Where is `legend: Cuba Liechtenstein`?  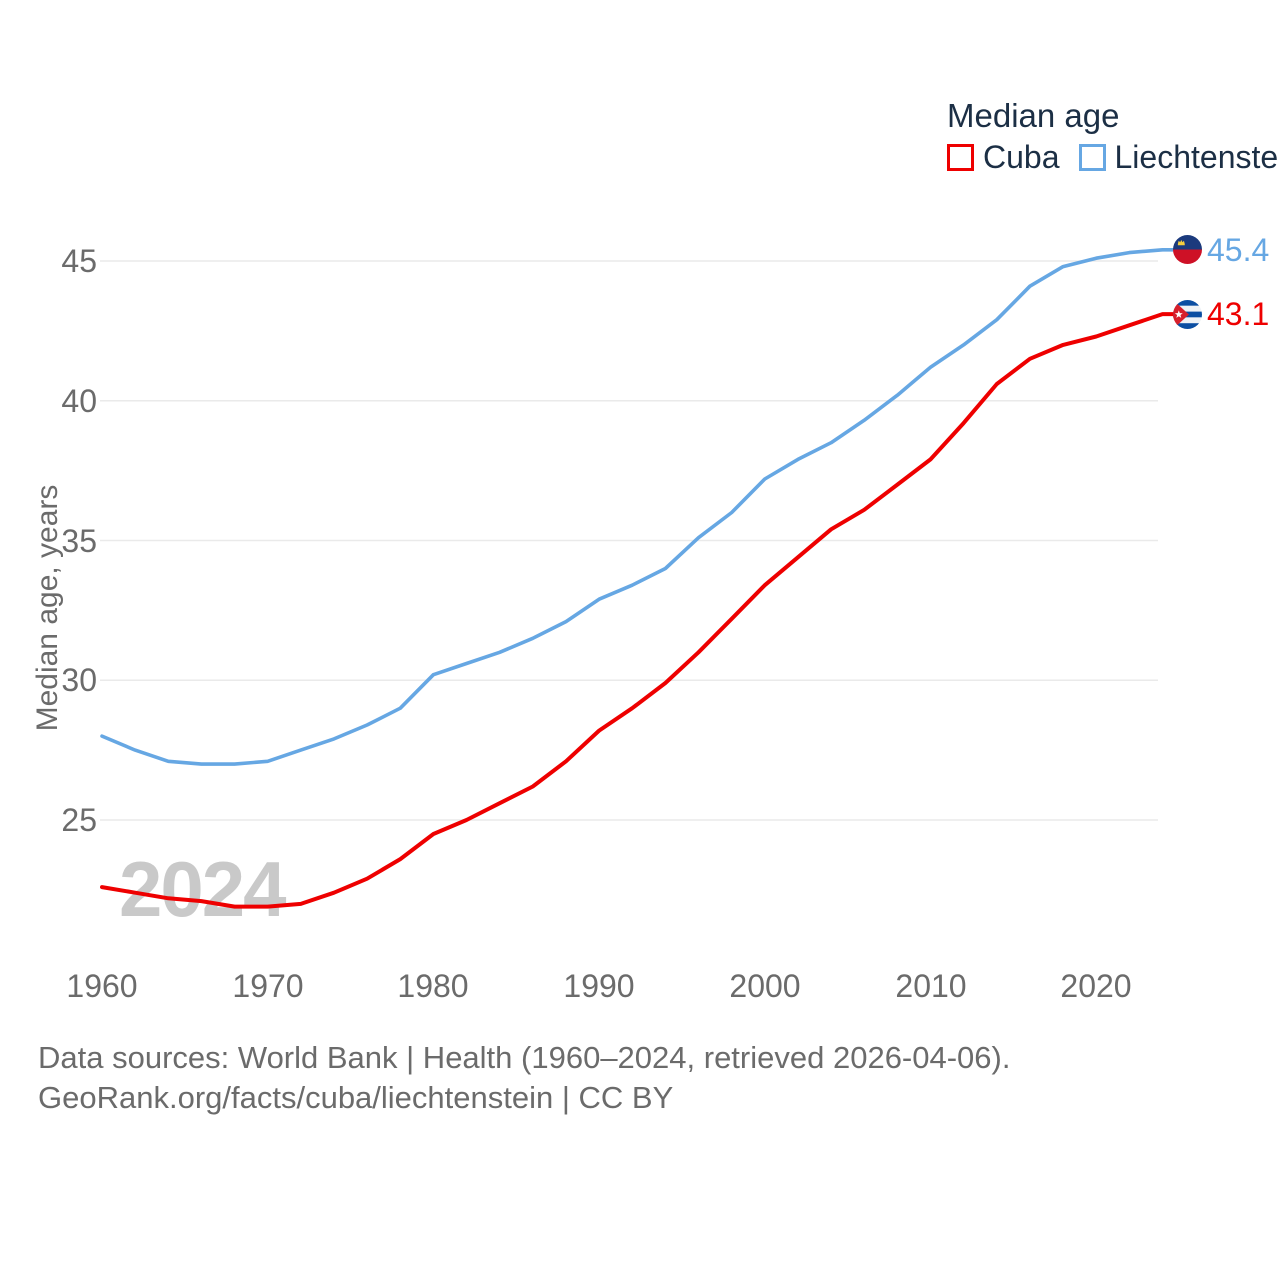 legend: Cuba Liechtenstein is located at coordinates (1113, 157).